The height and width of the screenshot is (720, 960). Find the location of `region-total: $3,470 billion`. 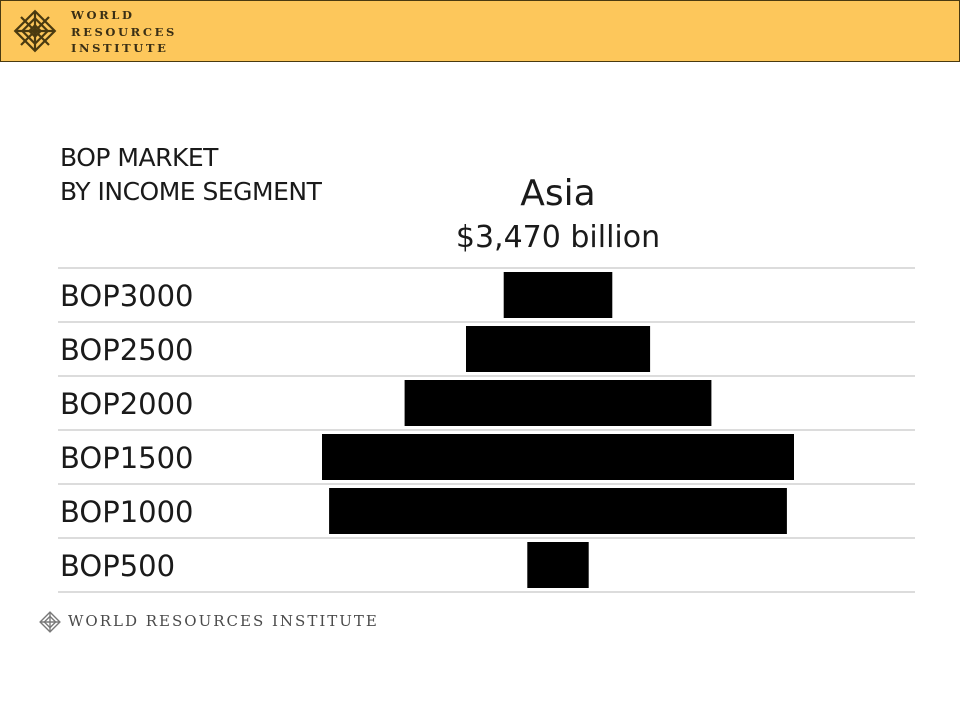

region-total: $3,470 billion is located at coordinates (558, 237).